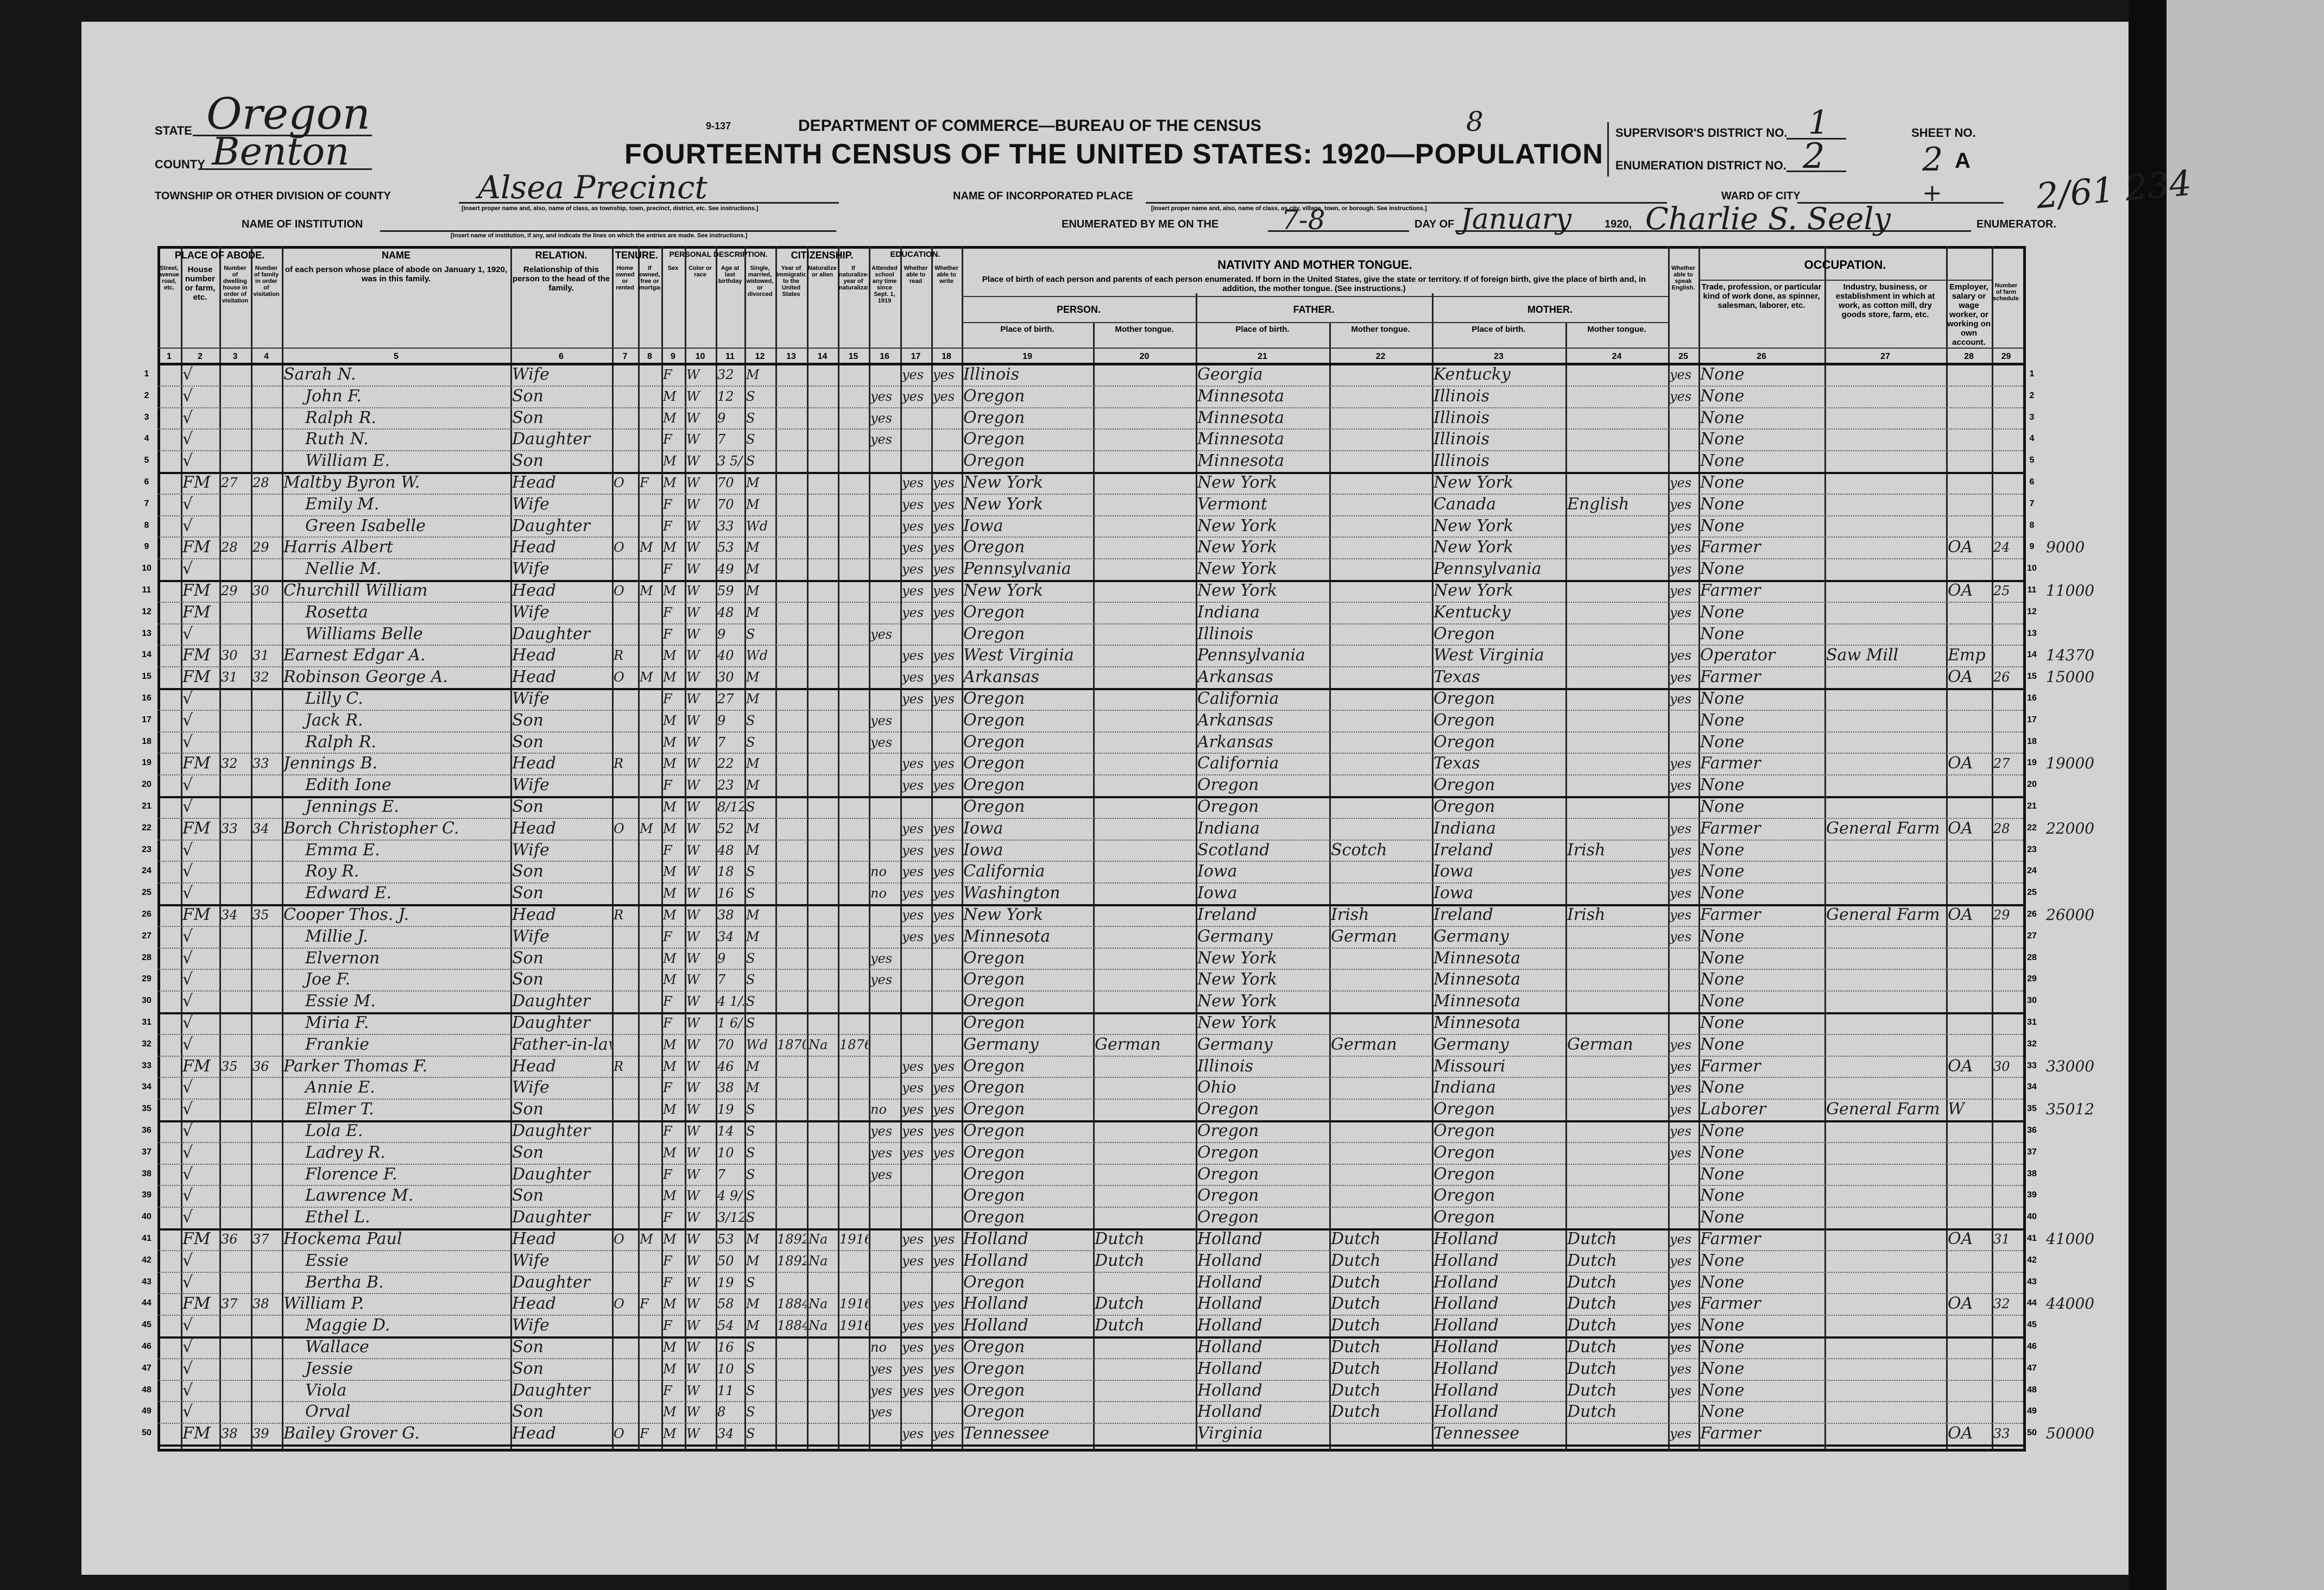 The image size is (2324, 1590). What do you see at coordinates (146, 1065) in the screenshot?
I see `line-number-left: 33` at bounding box center [146, 1065].